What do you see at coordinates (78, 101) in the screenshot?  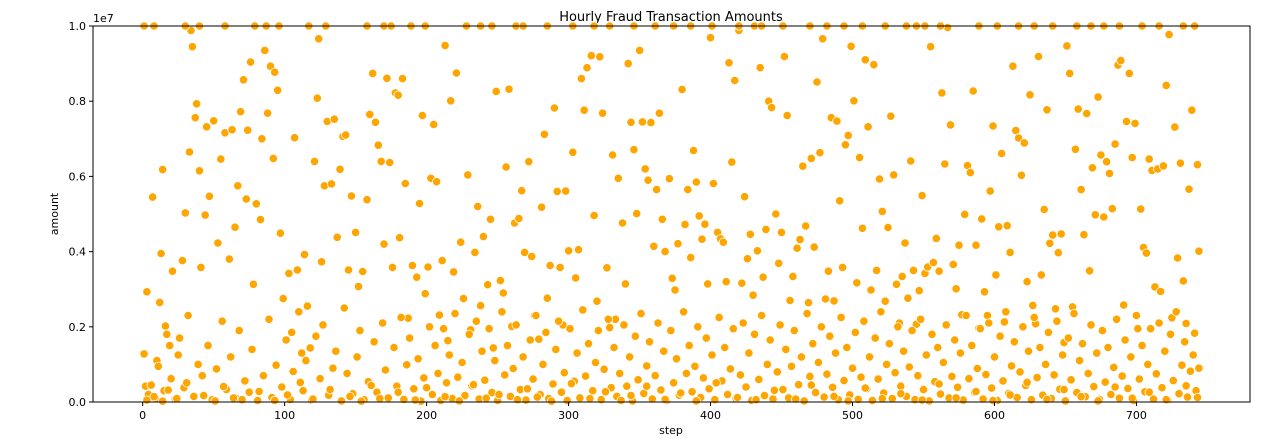 I see `y-tick-label: 0.8` at bounding box center [78, 101].